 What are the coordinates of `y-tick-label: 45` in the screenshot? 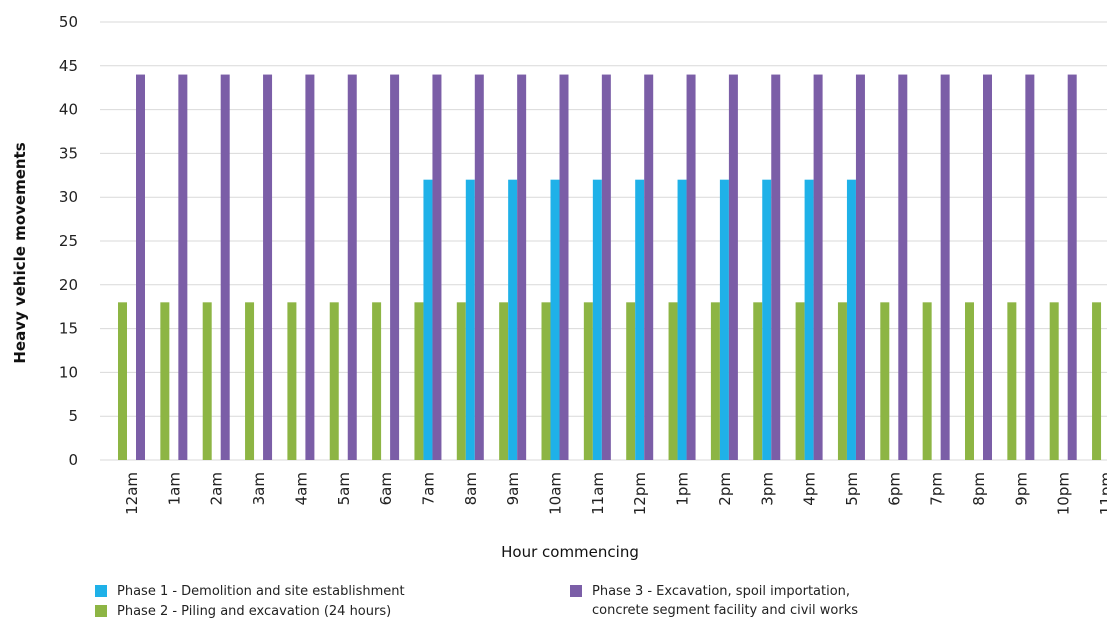 It's located at (68, 66).